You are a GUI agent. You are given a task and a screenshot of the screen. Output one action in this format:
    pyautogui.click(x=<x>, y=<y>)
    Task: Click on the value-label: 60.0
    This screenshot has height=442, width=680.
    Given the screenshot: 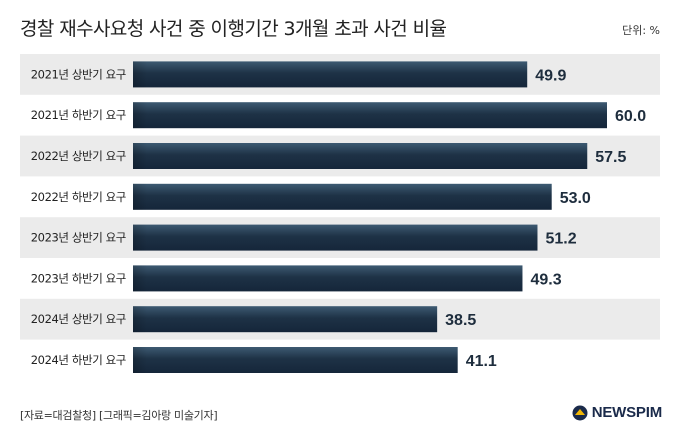 What is the action you would take?
    pyautogui.click(x=630, y=116)
    